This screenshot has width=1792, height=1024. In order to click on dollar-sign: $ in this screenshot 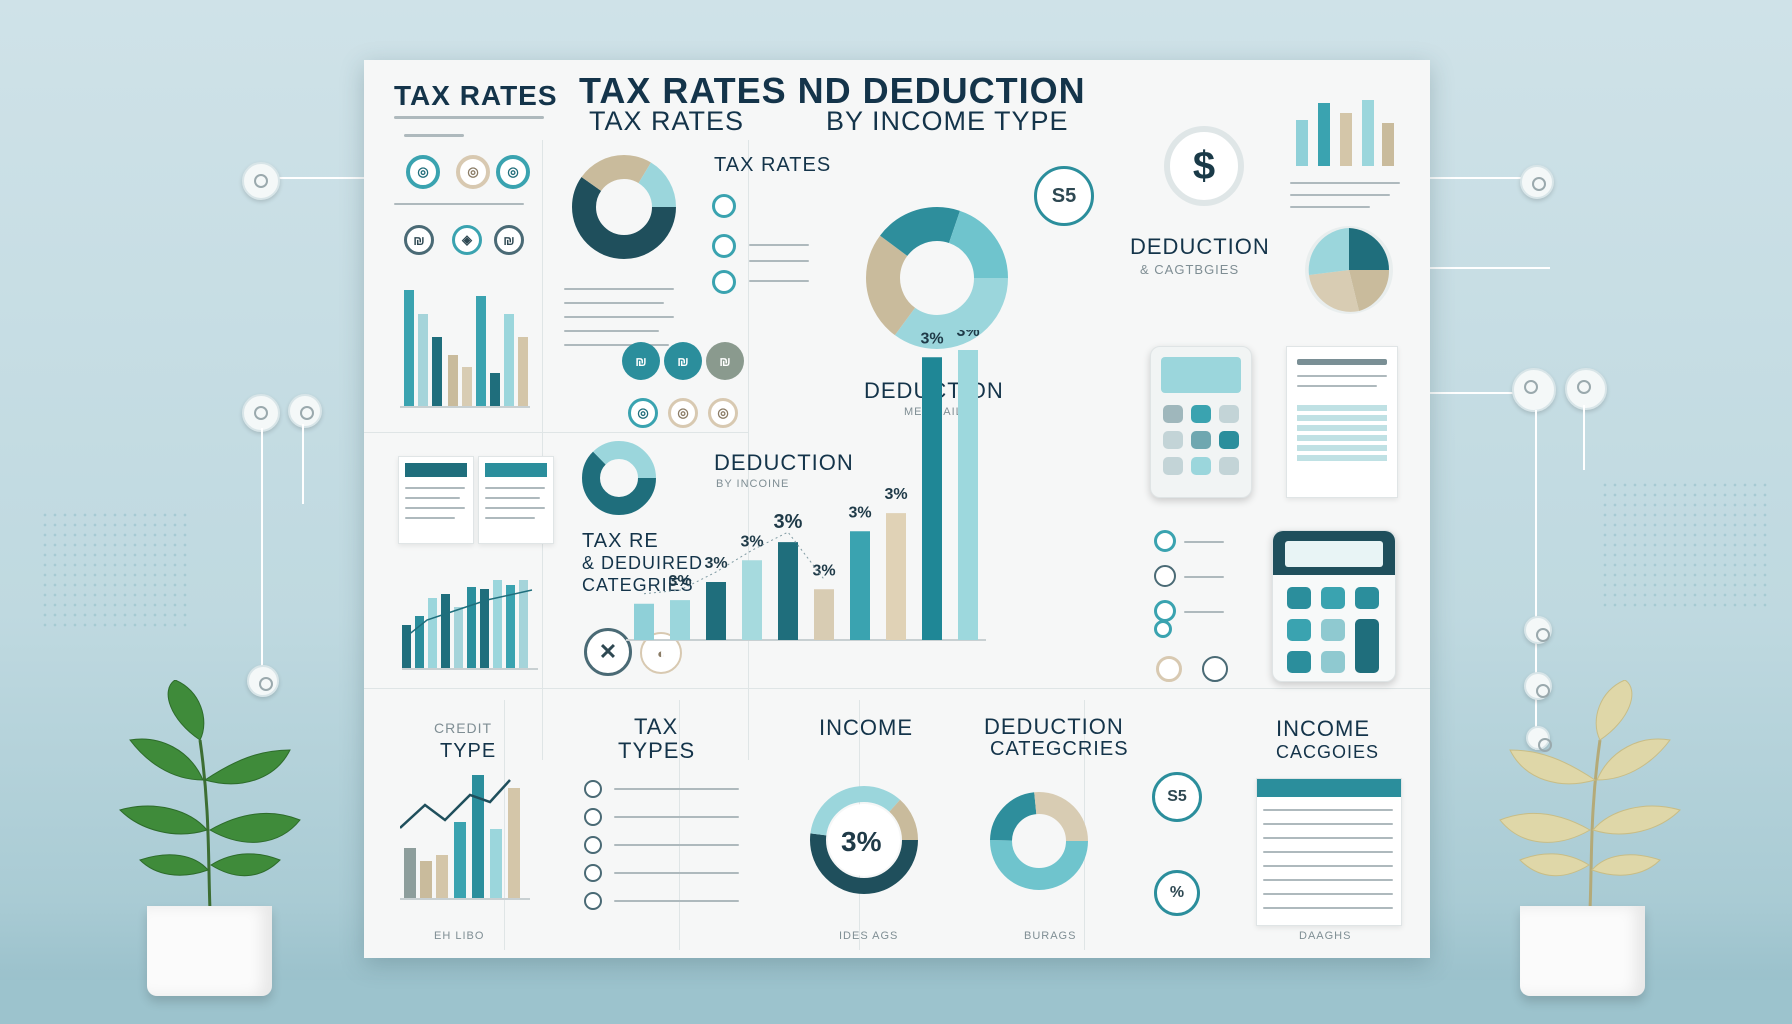, I will do `click(1204, 165)`.